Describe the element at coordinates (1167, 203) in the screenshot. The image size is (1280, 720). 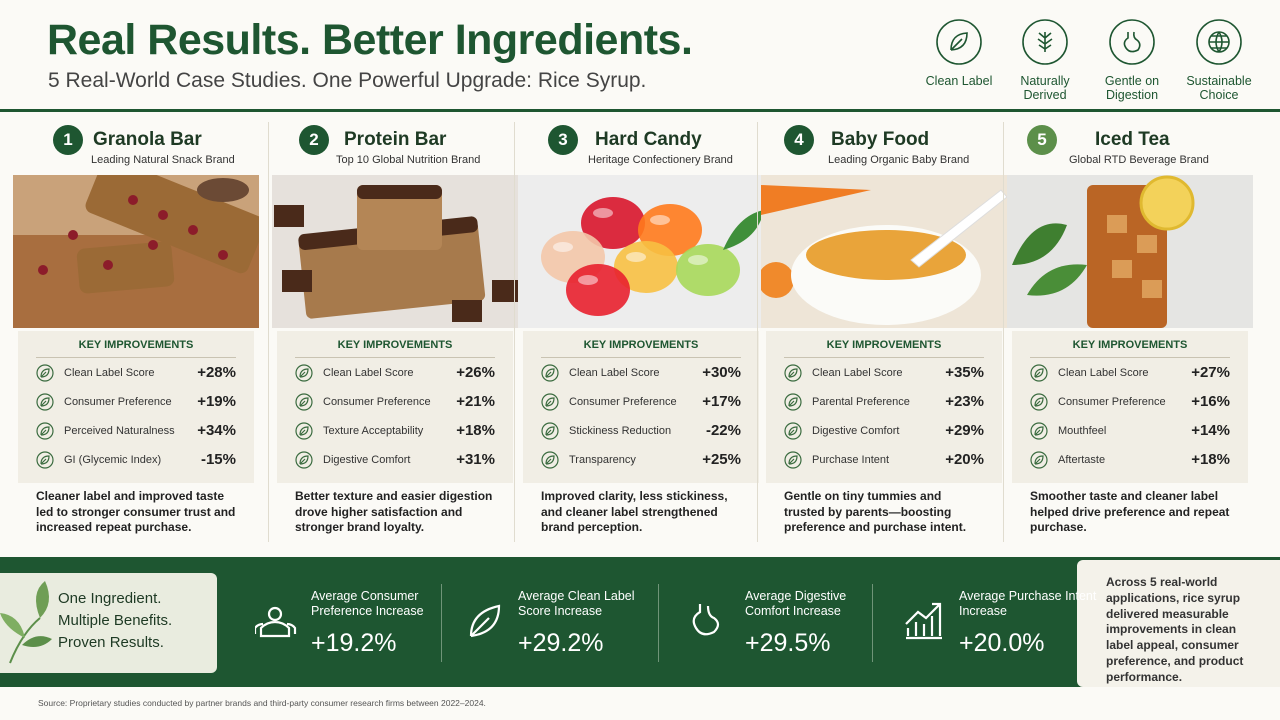
I see `lemon` at that location.